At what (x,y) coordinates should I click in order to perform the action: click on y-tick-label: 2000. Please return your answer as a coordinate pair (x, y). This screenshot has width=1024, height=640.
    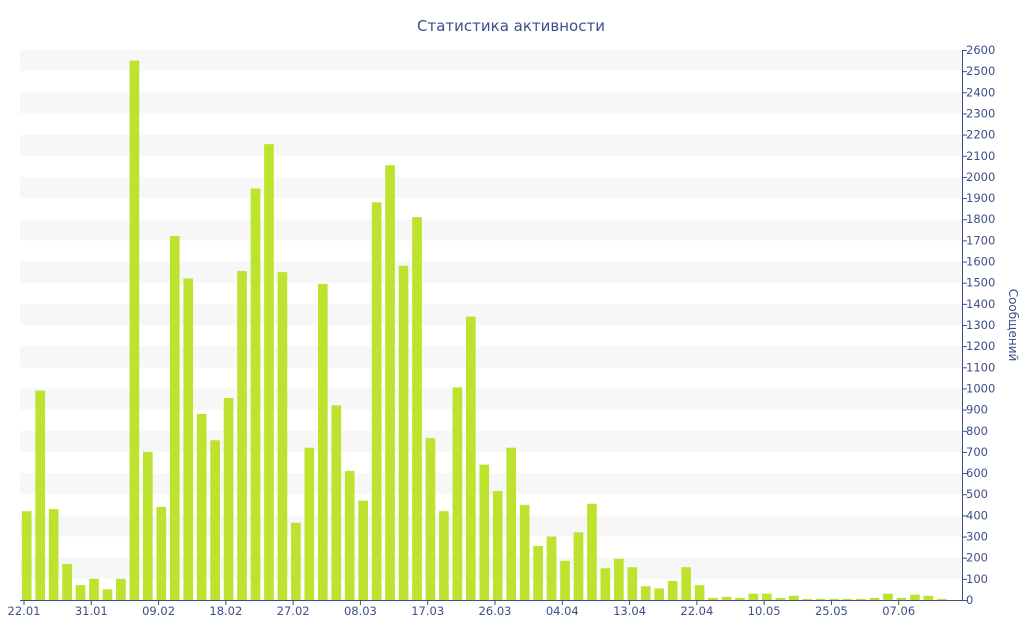
    Looking at the image, I should click on (980, 177).